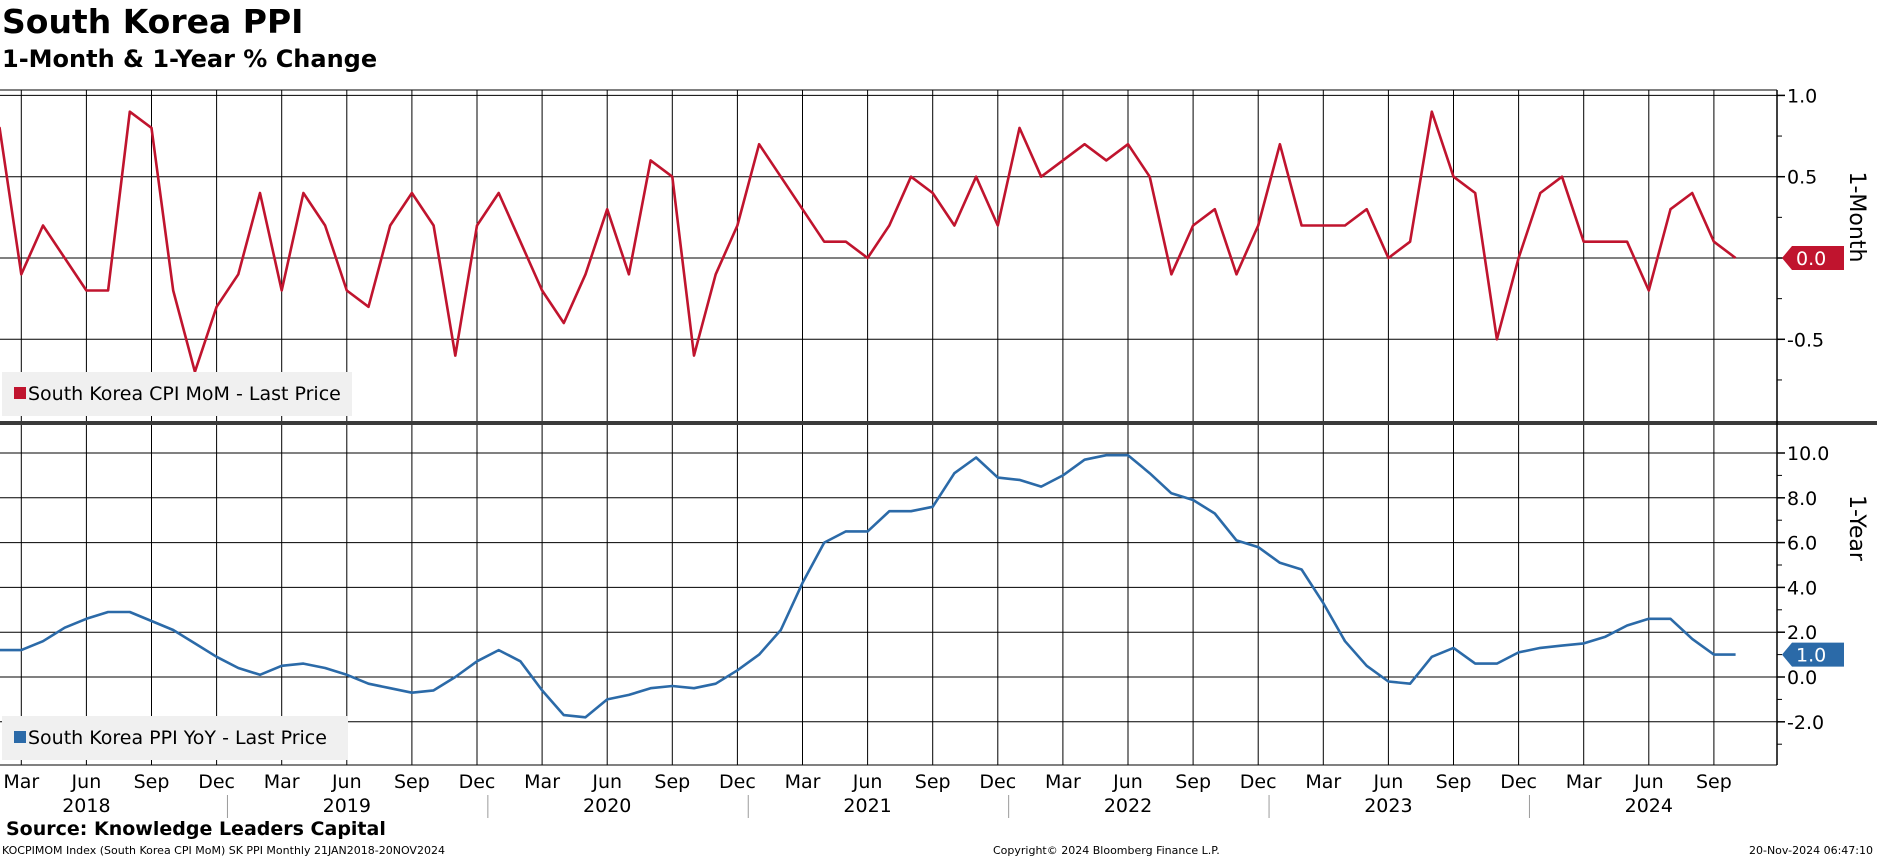  I want to click on chart-subtitle: 1-Month & 1-Year % Change, so click(190, 59).